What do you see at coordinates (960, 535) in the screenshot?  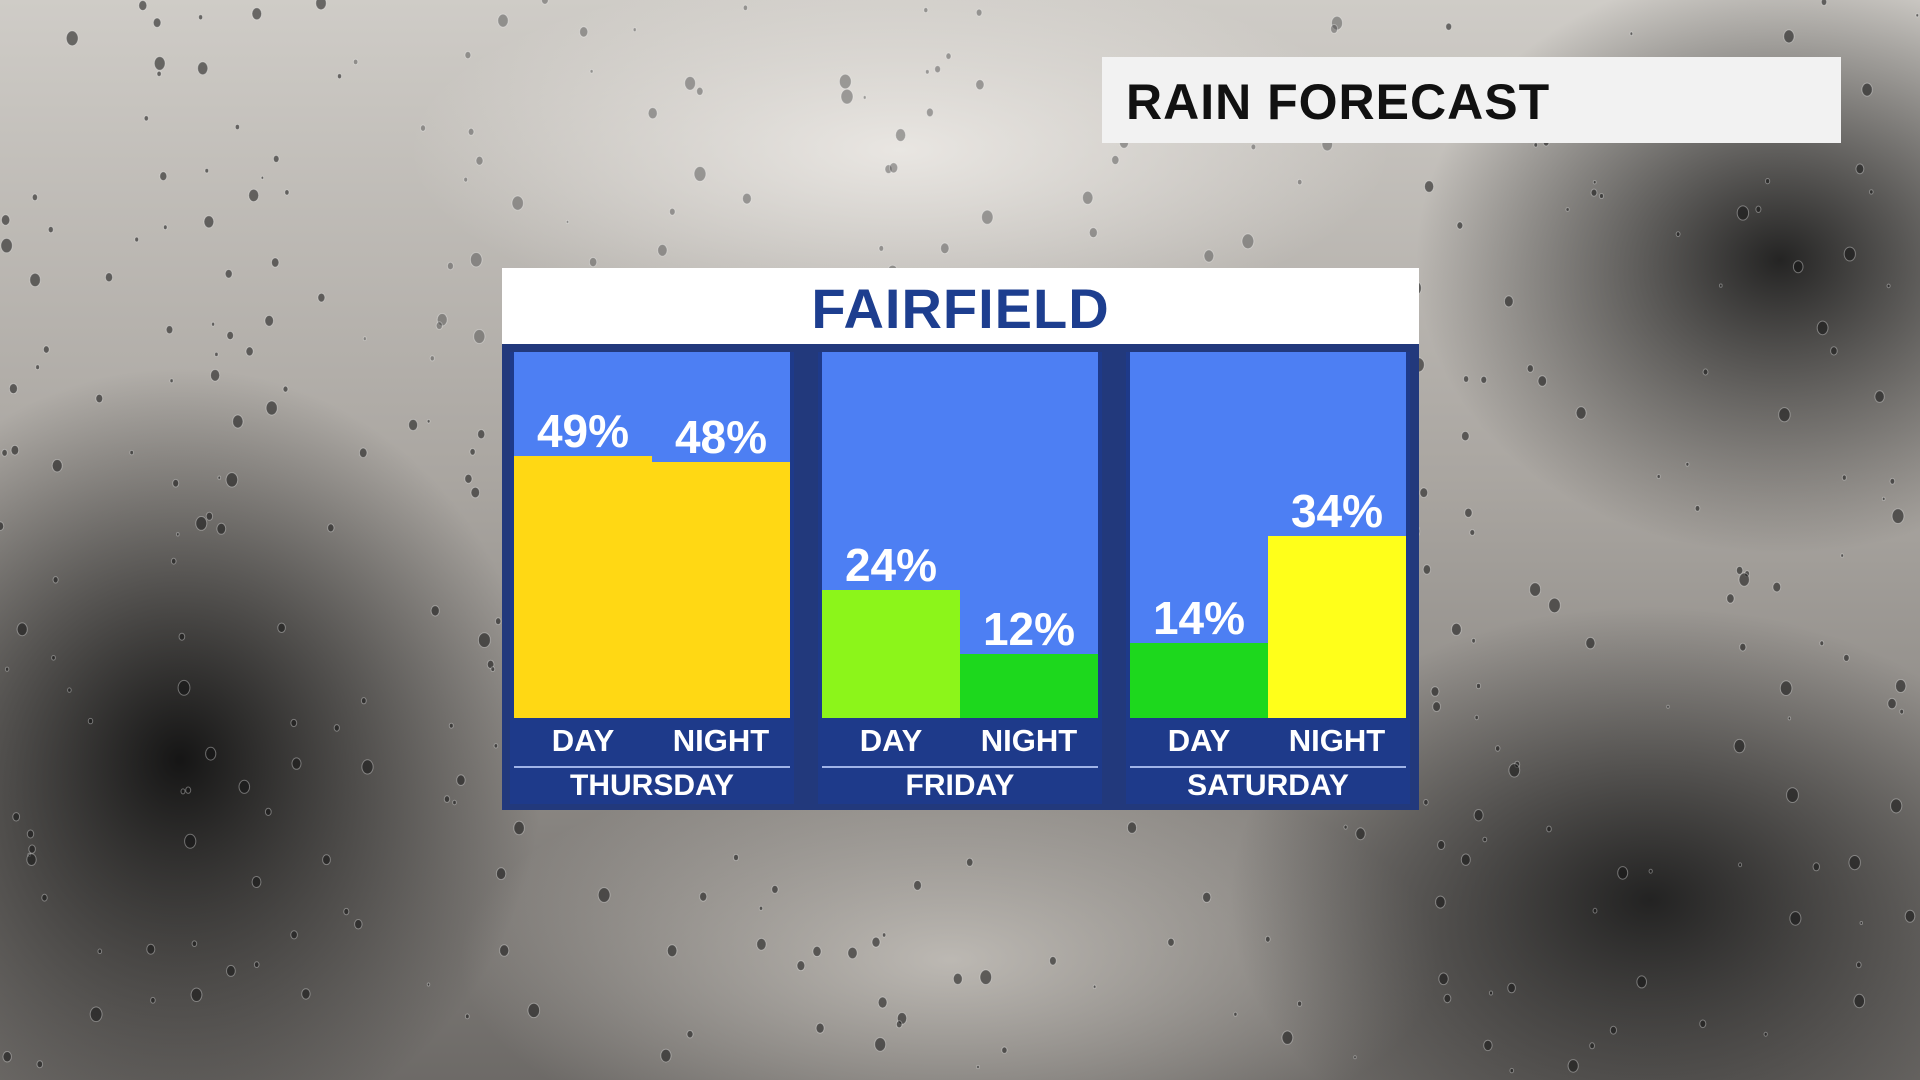 I see `plot-area: 24% 12%` at bounding box center [960, 535].